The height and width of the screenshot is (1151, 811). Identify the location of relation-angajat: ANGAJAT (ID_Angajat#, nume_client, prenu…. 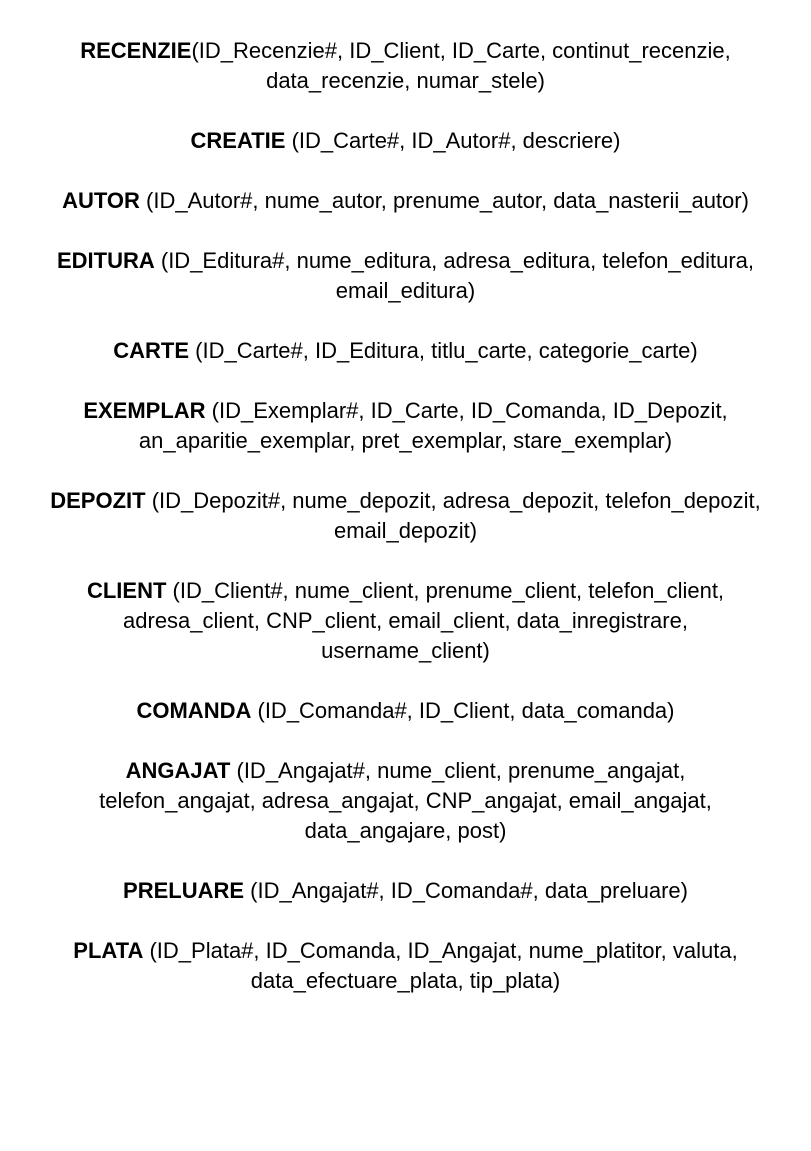
(405, 801).